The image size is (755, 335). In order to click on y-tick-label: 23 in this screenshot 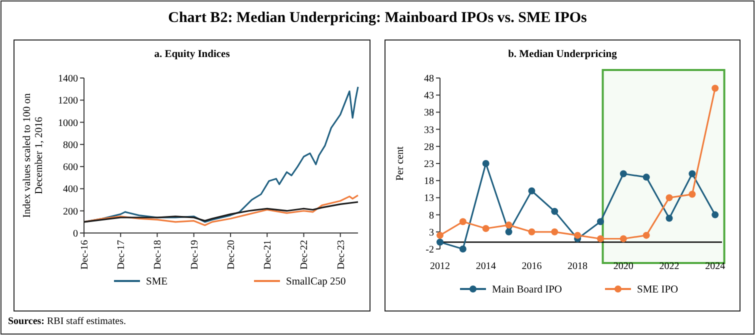, I will do `click(429, 164)`.